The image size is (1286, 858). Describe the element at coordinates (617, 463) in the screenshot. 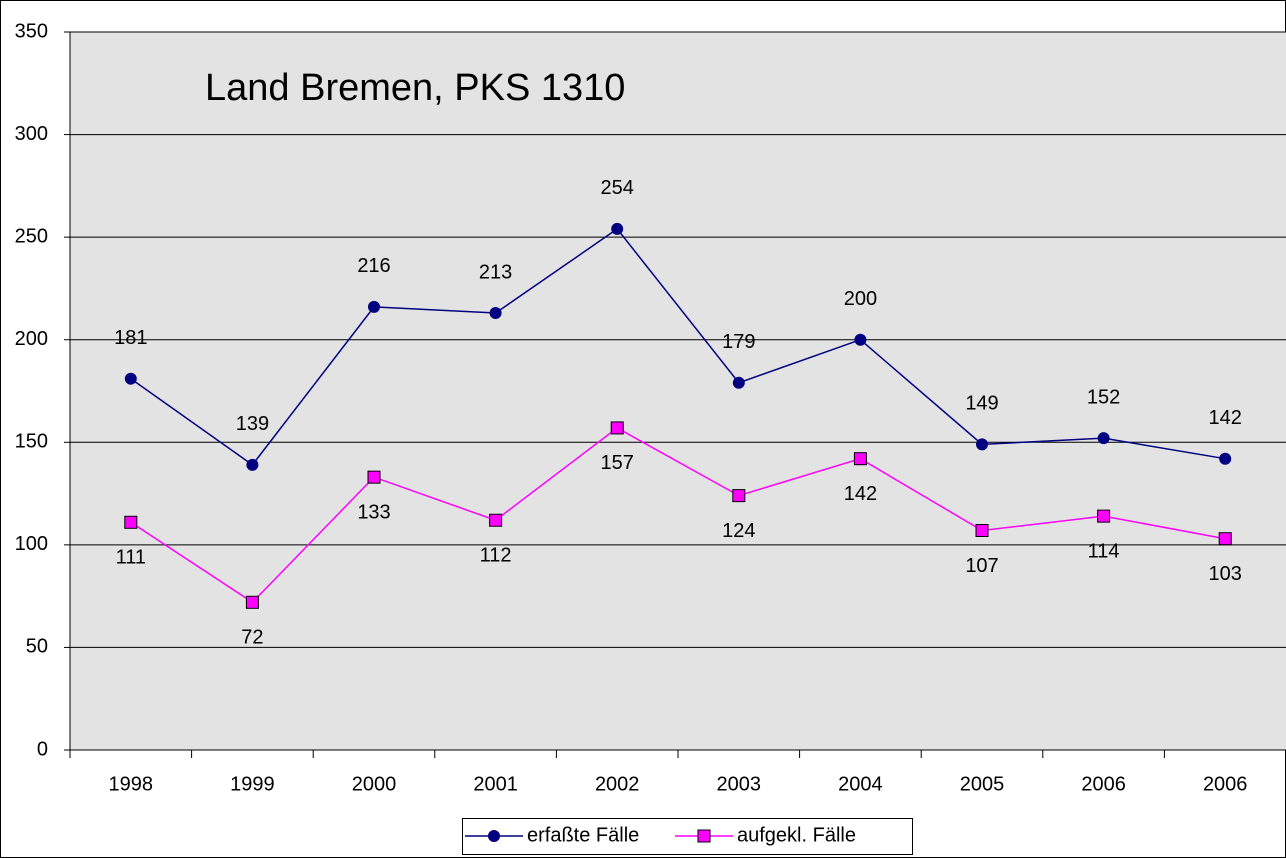

I see `data-label: 157` at that location.